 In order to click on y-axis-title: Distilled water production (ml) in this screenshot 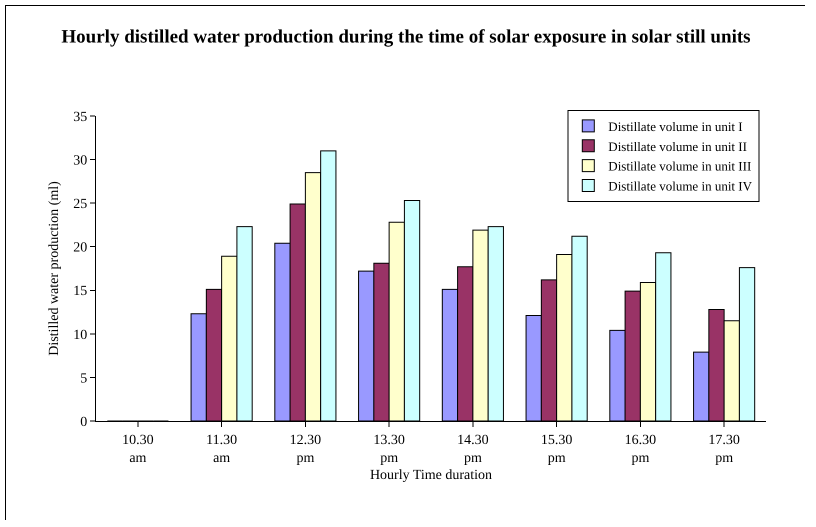, I will do `click(54, 268)`.